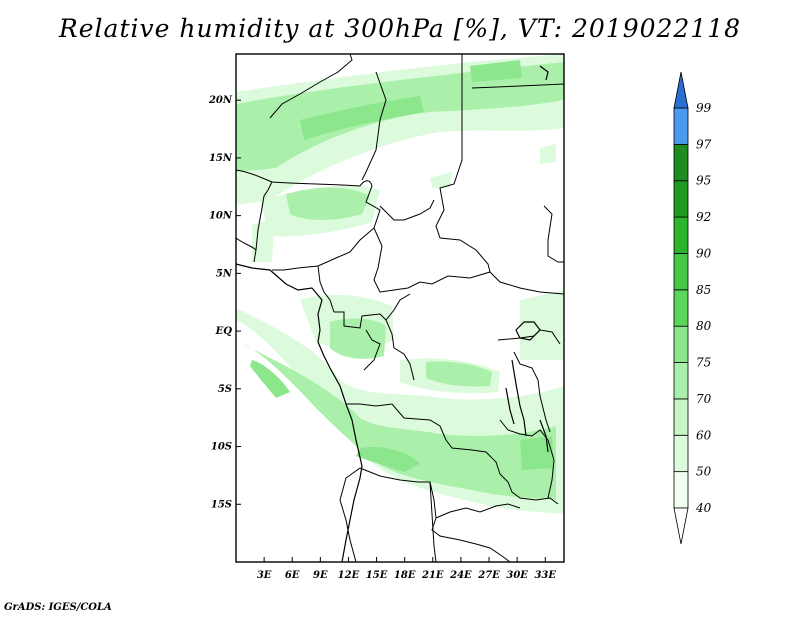 The width and height of the screenshot is (800, 618). What do you see at coordinates (406, 569) in the screenshot?
I see `longitude-axis: 3E 6E 9E 12E 15E 18E 21E 24E 27E 30E 33E` at bounding box center [406, 569].